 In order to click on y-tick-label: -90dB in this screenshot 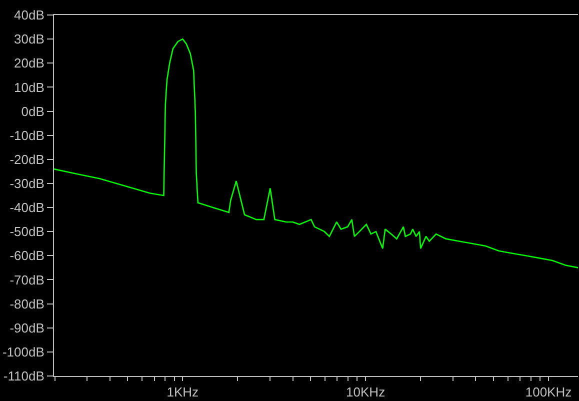, I will do `click(27, 328)`.